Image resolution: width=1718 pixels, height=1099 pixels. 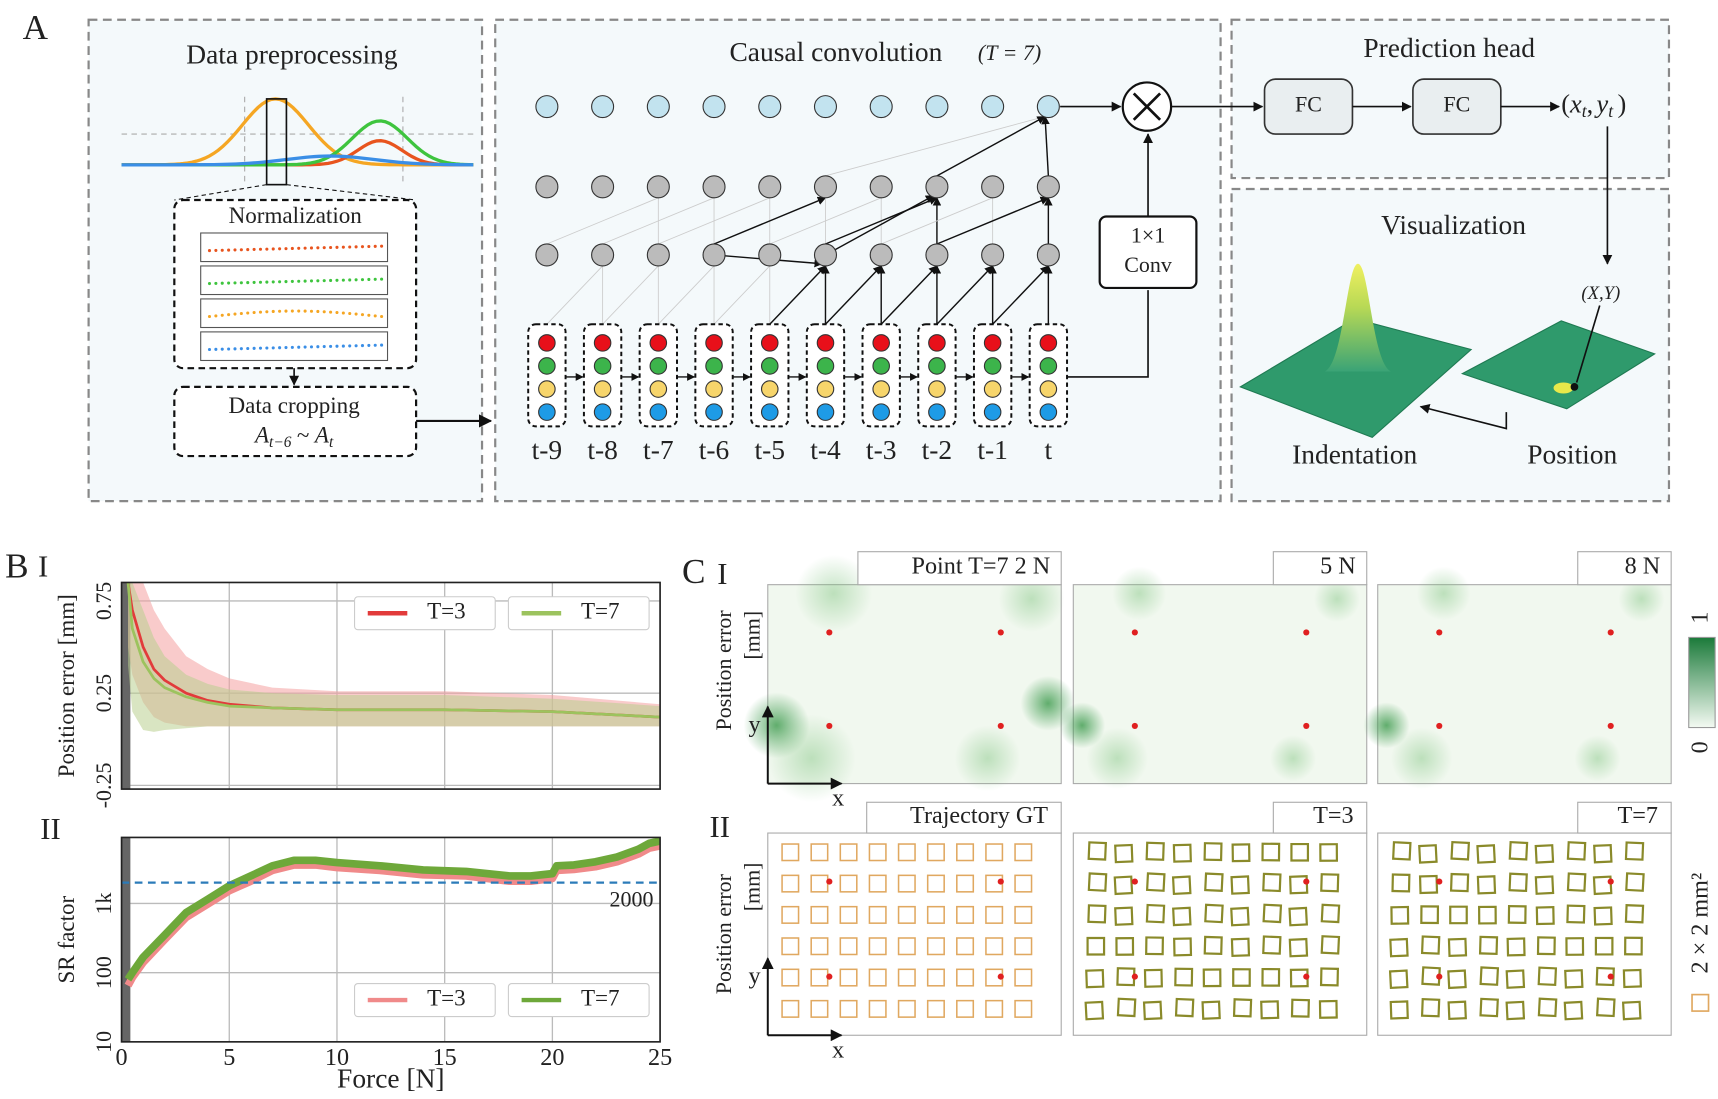 What do you see at coordinates (992, 450) in the screenshot?
I see `time-label: t-1` at bounding box center [992, 450].